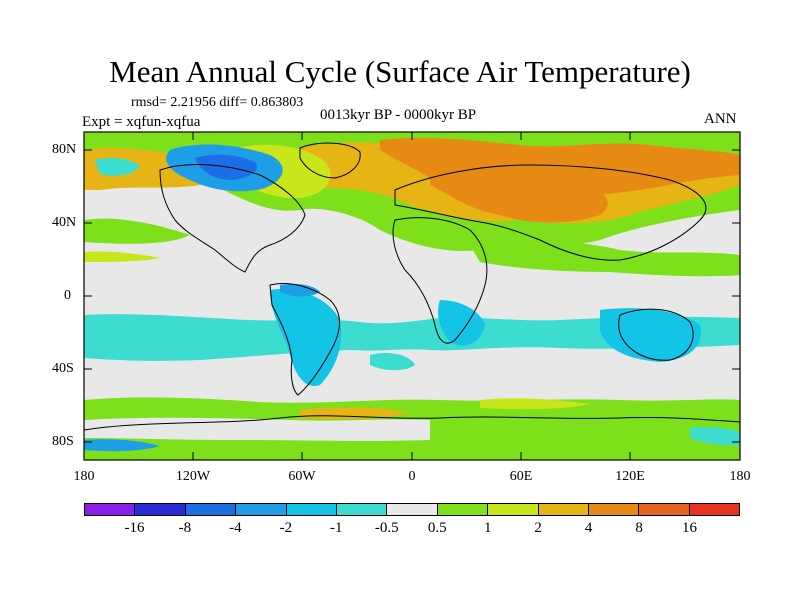  What do you see at coordinates (141, 122) in the screenshot?
I see `experiment-label: Expt = xqfun-xqfua` at bounding box center [141, 122].